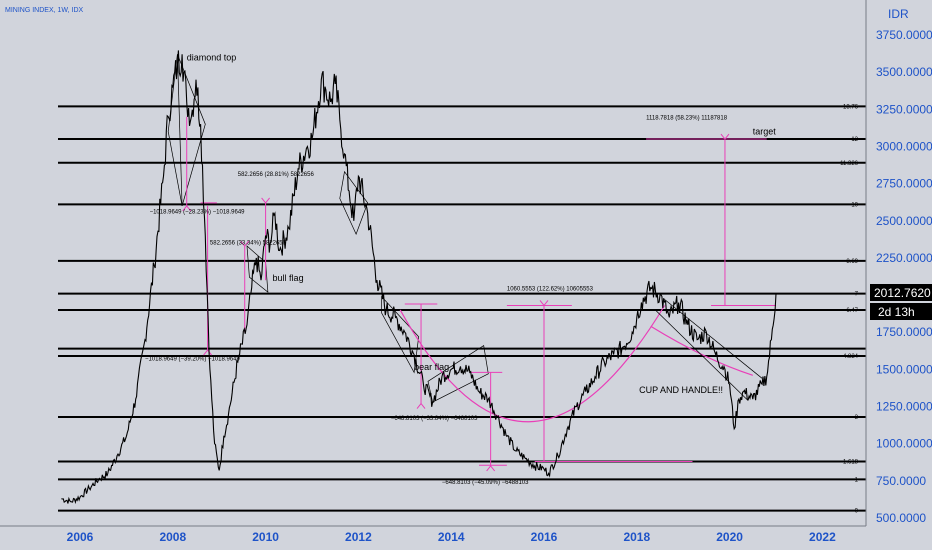 This screenshot has height=550, width=932. I want to click on annotation-6: 582.2656 (33.34%) 5822656, so click(248, 244).